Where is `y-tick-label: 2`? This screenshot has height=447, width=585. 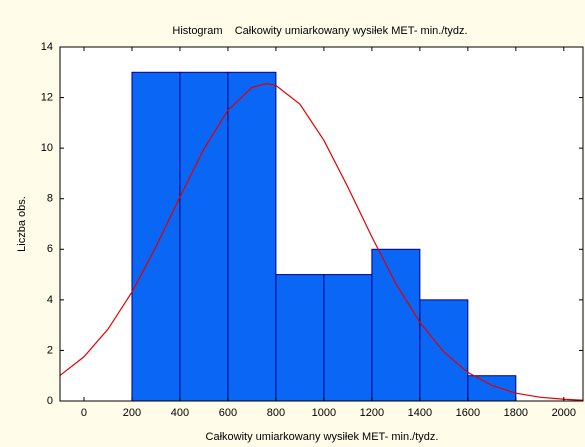 y-tick-label: 2 is located at coordinates (50, 350).